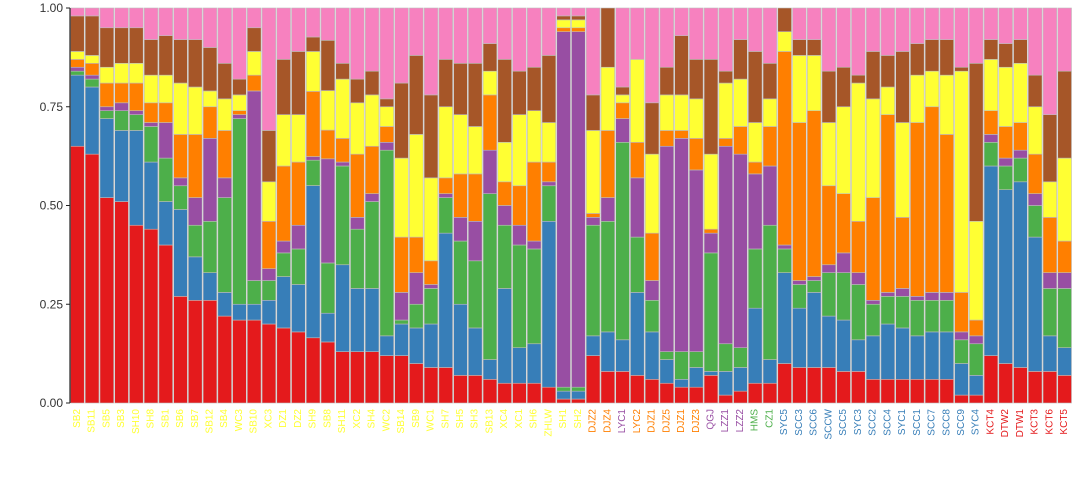 The width and height of the screenshot is (1080, 485). I want to click on x-tick-label: SB14, so click(401, 421).